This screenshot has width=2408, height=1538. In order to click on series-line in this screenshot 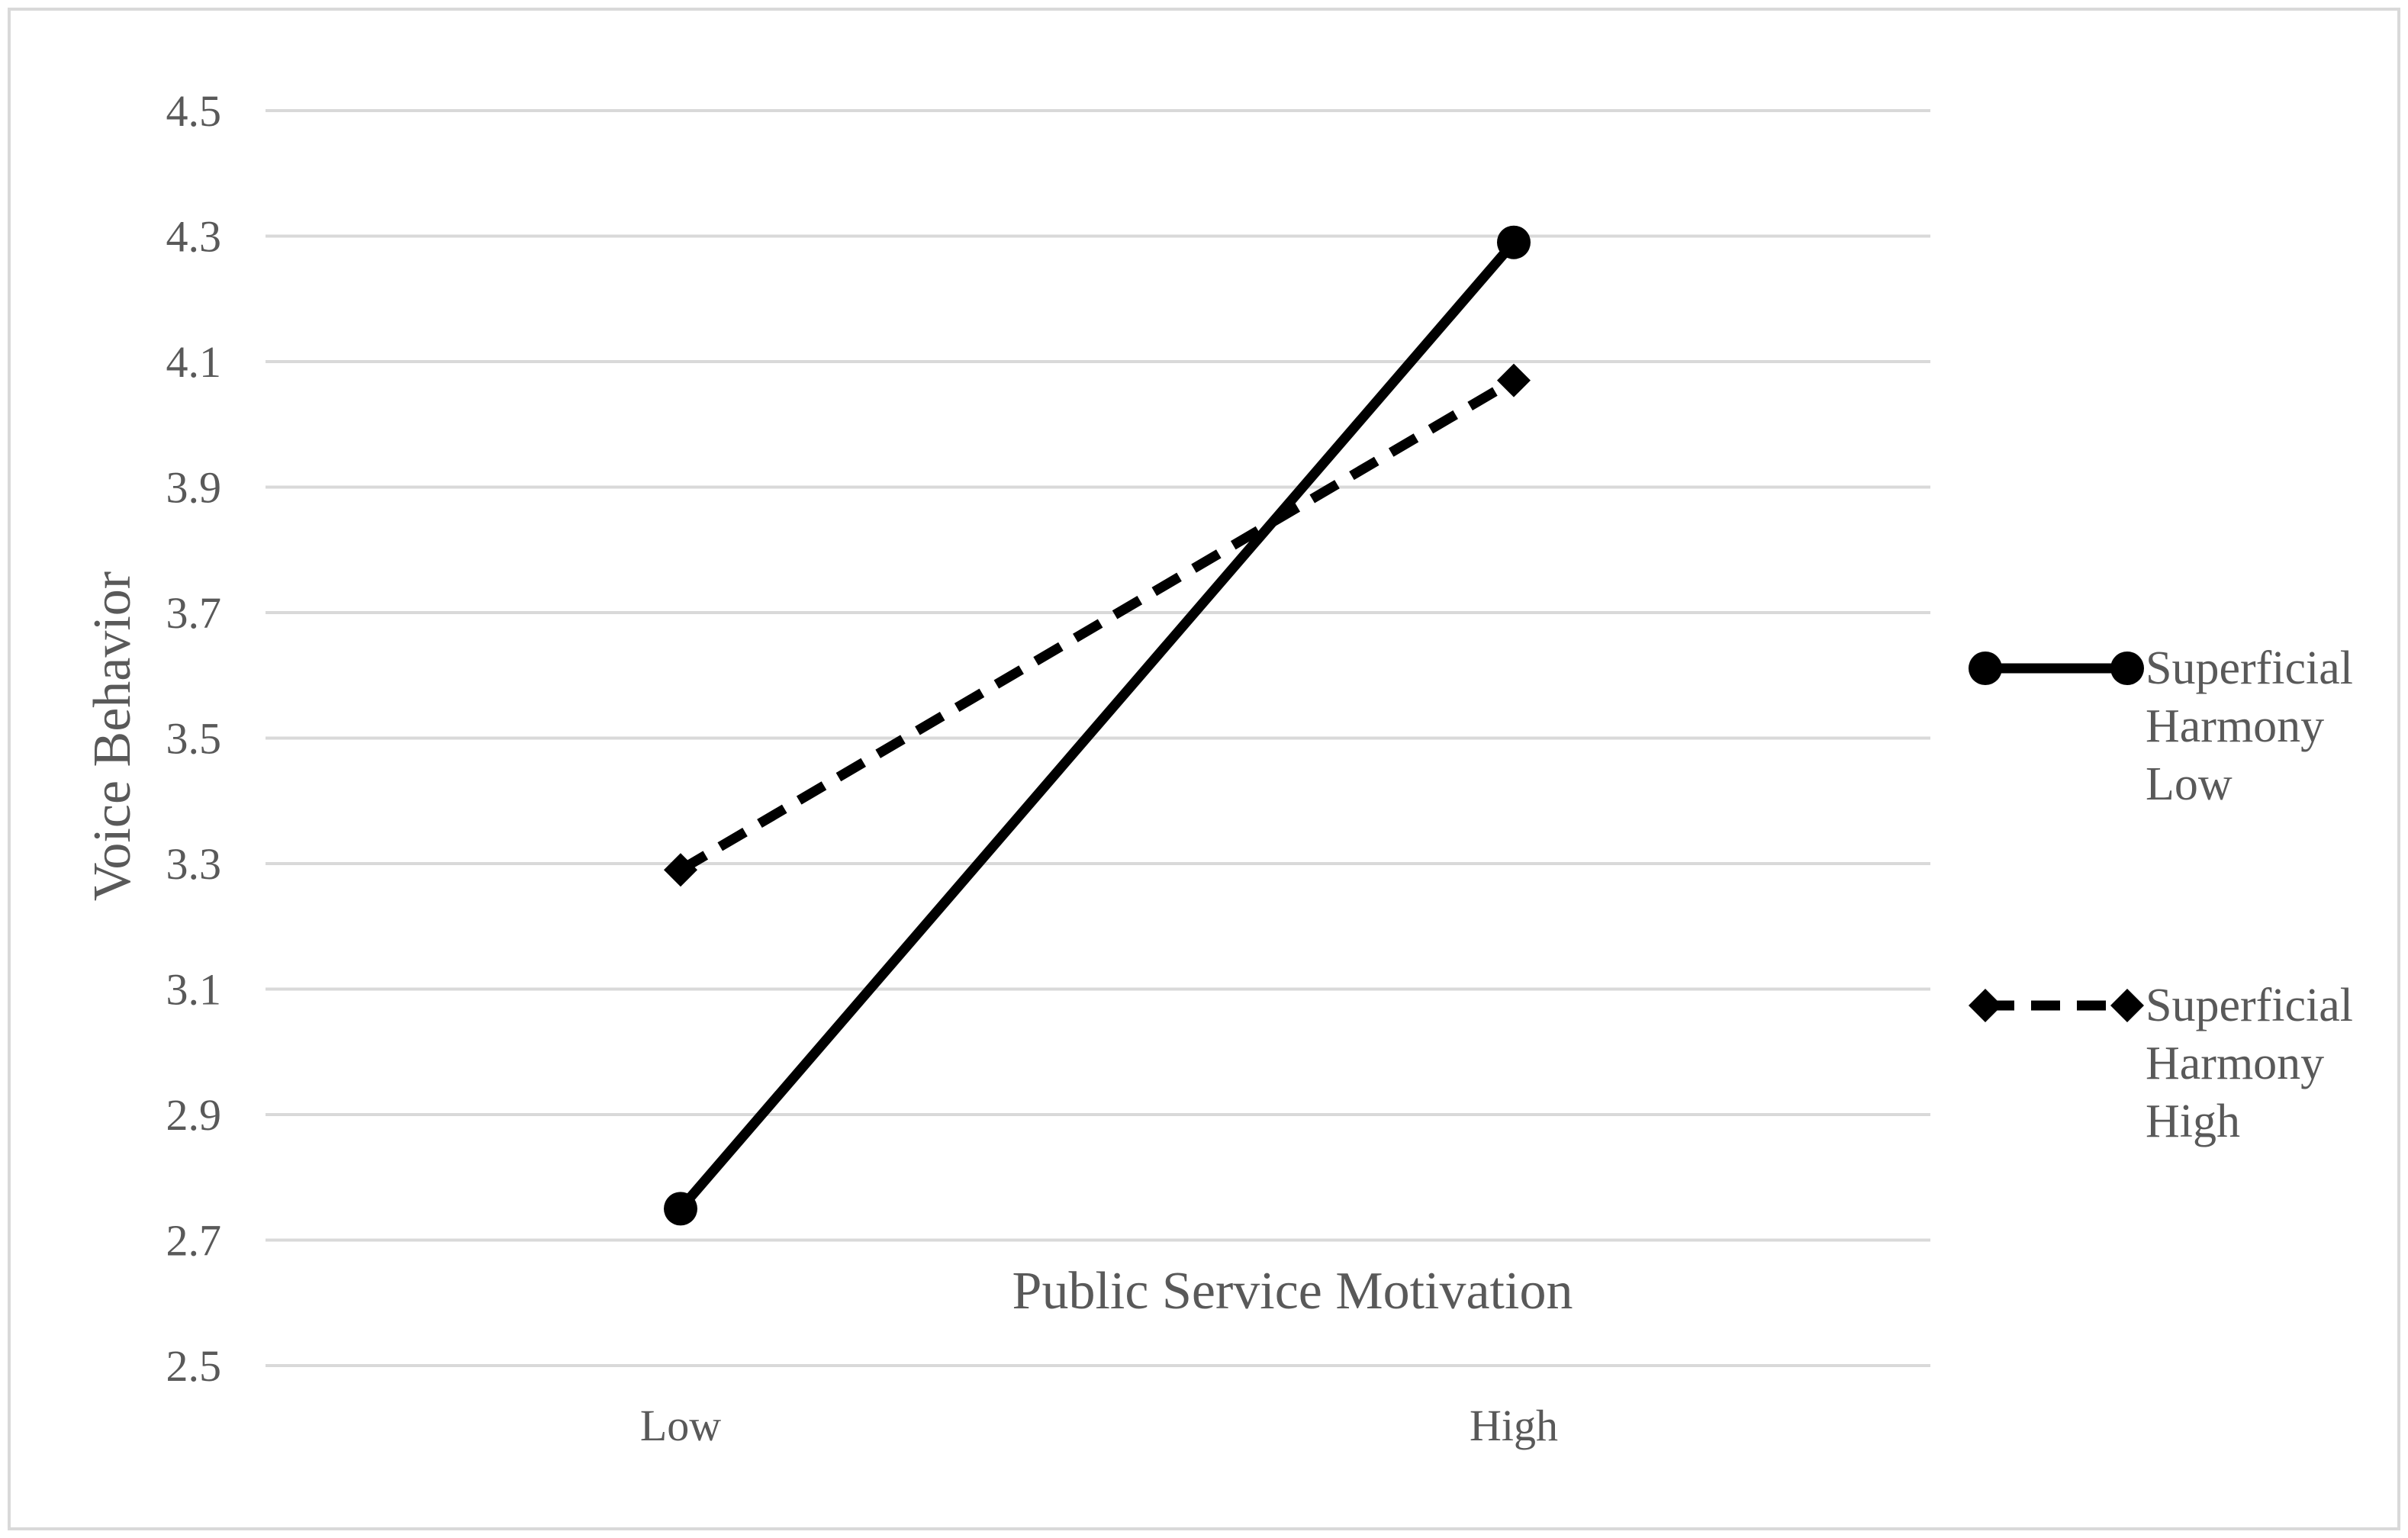, I will do `click(1098, 625)`.